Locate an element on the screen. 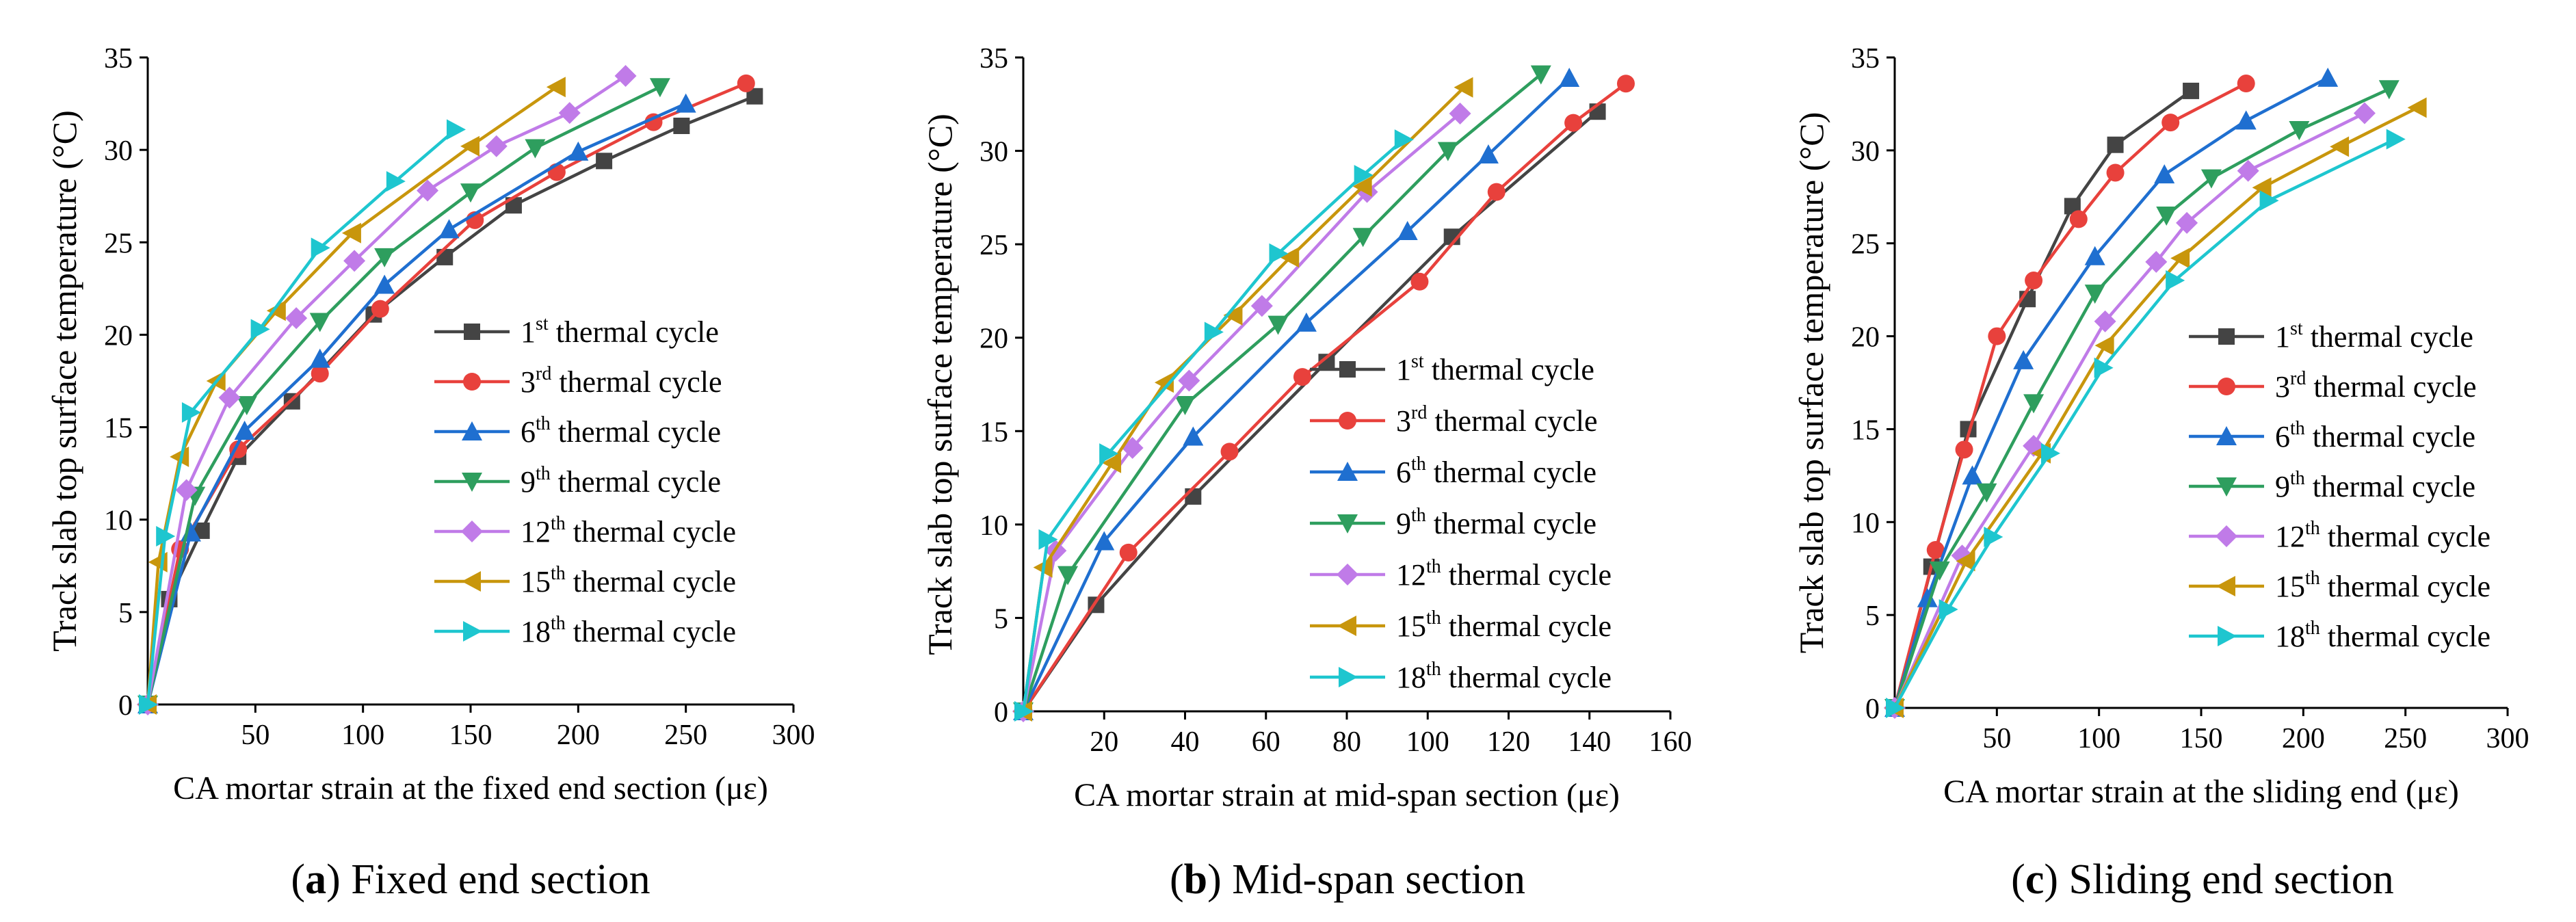 The height and width of the screenshot is (922, 2576). x-tick-label: 20 is located at coordinates (1104, 742).